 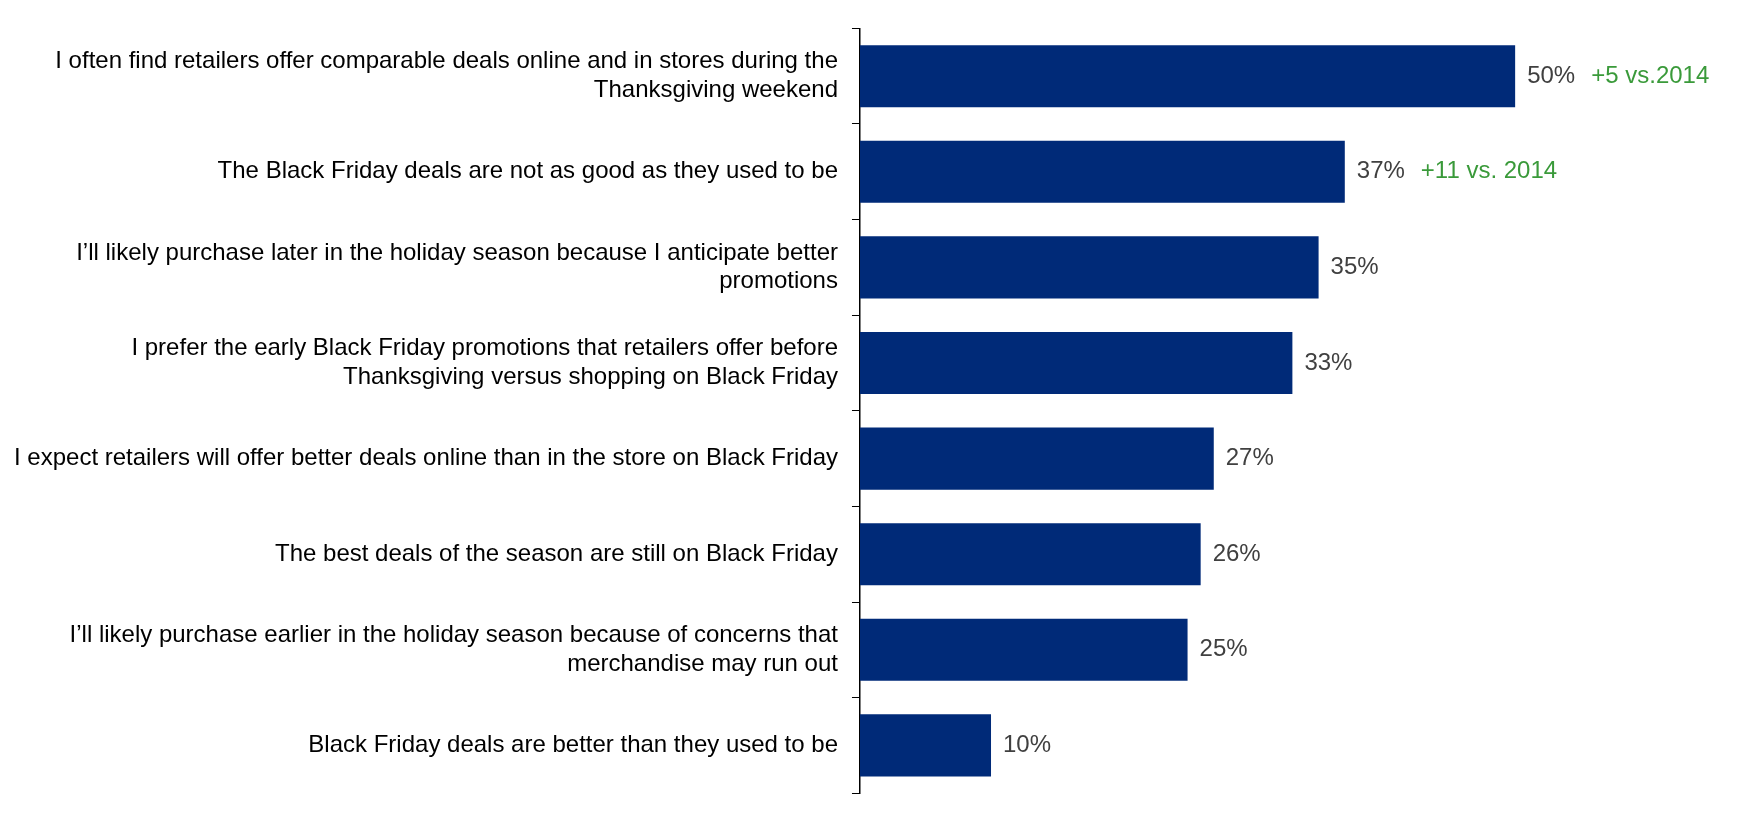 What do you see at coordinates (1489, 170) in the screenshot?
I see `annotation: +11 vs. 2014` at bounding box center [1489, 170].